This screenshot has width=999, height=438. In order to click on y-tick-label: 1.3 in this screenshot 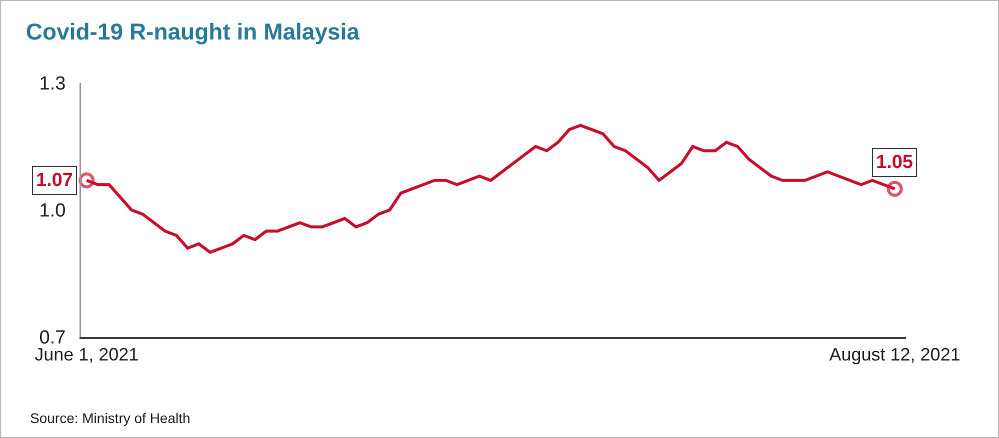, I will do `click(52, 84)`.